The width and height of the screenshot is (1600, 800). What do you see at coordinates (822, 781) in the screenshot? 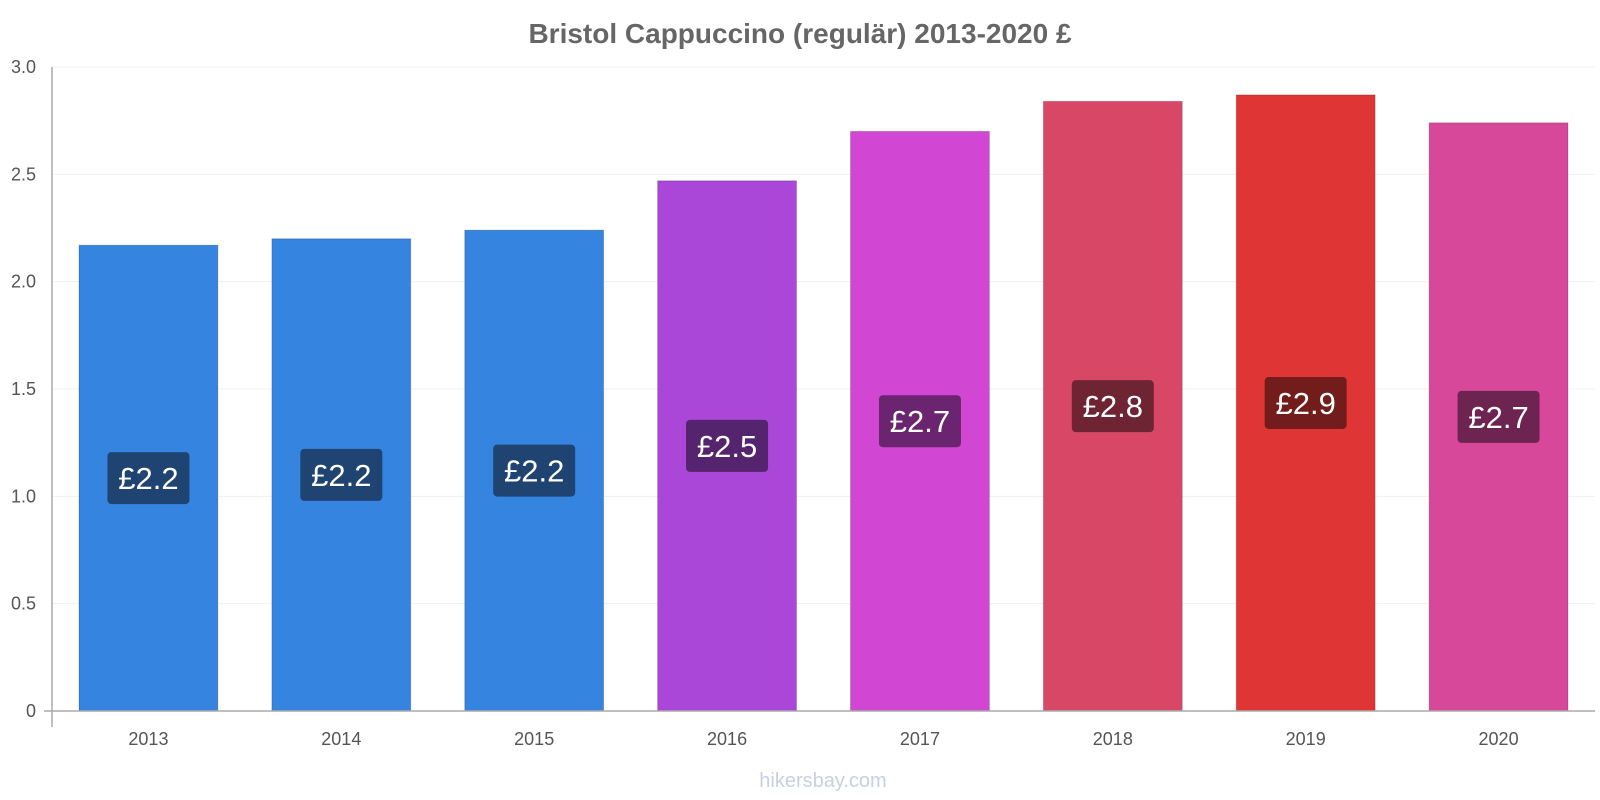
I see `watermark: hikersbay.com` at bounding box center [822, 781].